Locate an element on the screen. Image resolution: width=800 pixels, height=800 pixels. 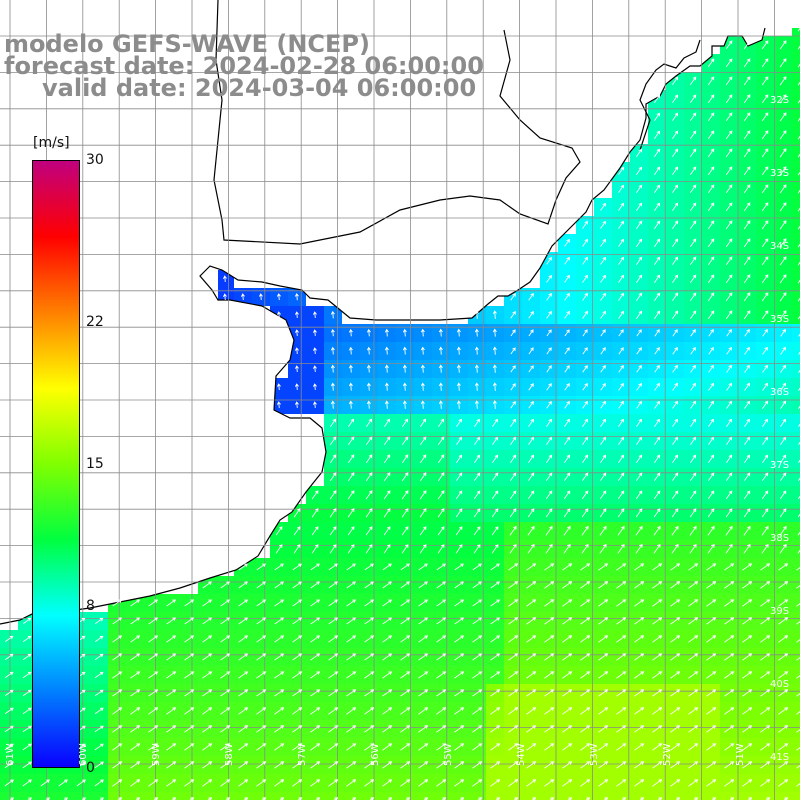
colorbar-tick-label: 15 is located at coordinates (95, 464).